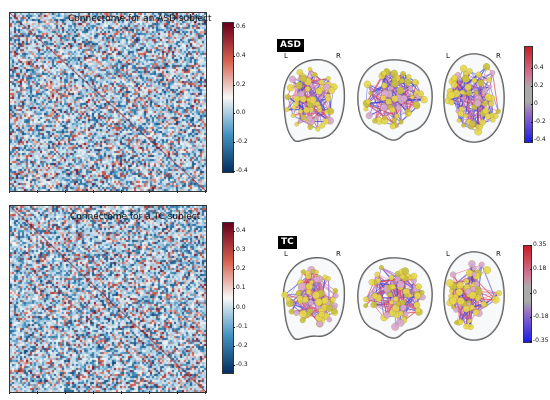  I want to click on tc-brain-colorbar, so click(527, 294).